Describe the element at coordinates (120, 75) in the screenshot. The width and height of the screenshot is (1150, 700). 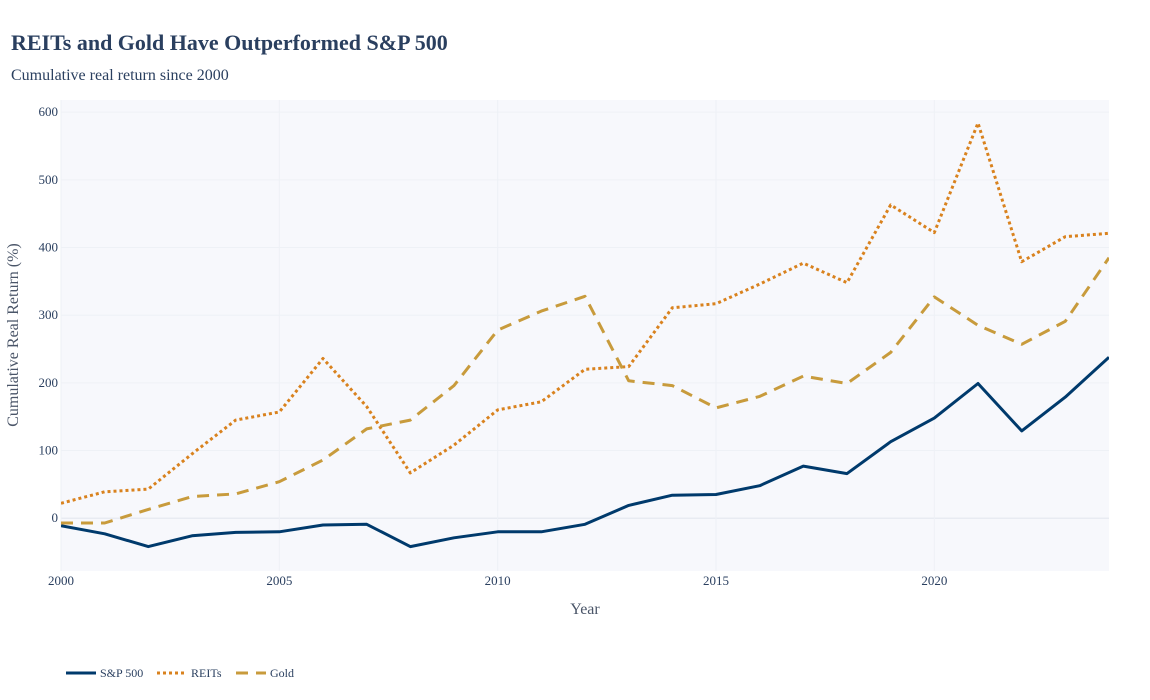
I see `chart-subtitle: Cumulative real return since 2000` at that location.